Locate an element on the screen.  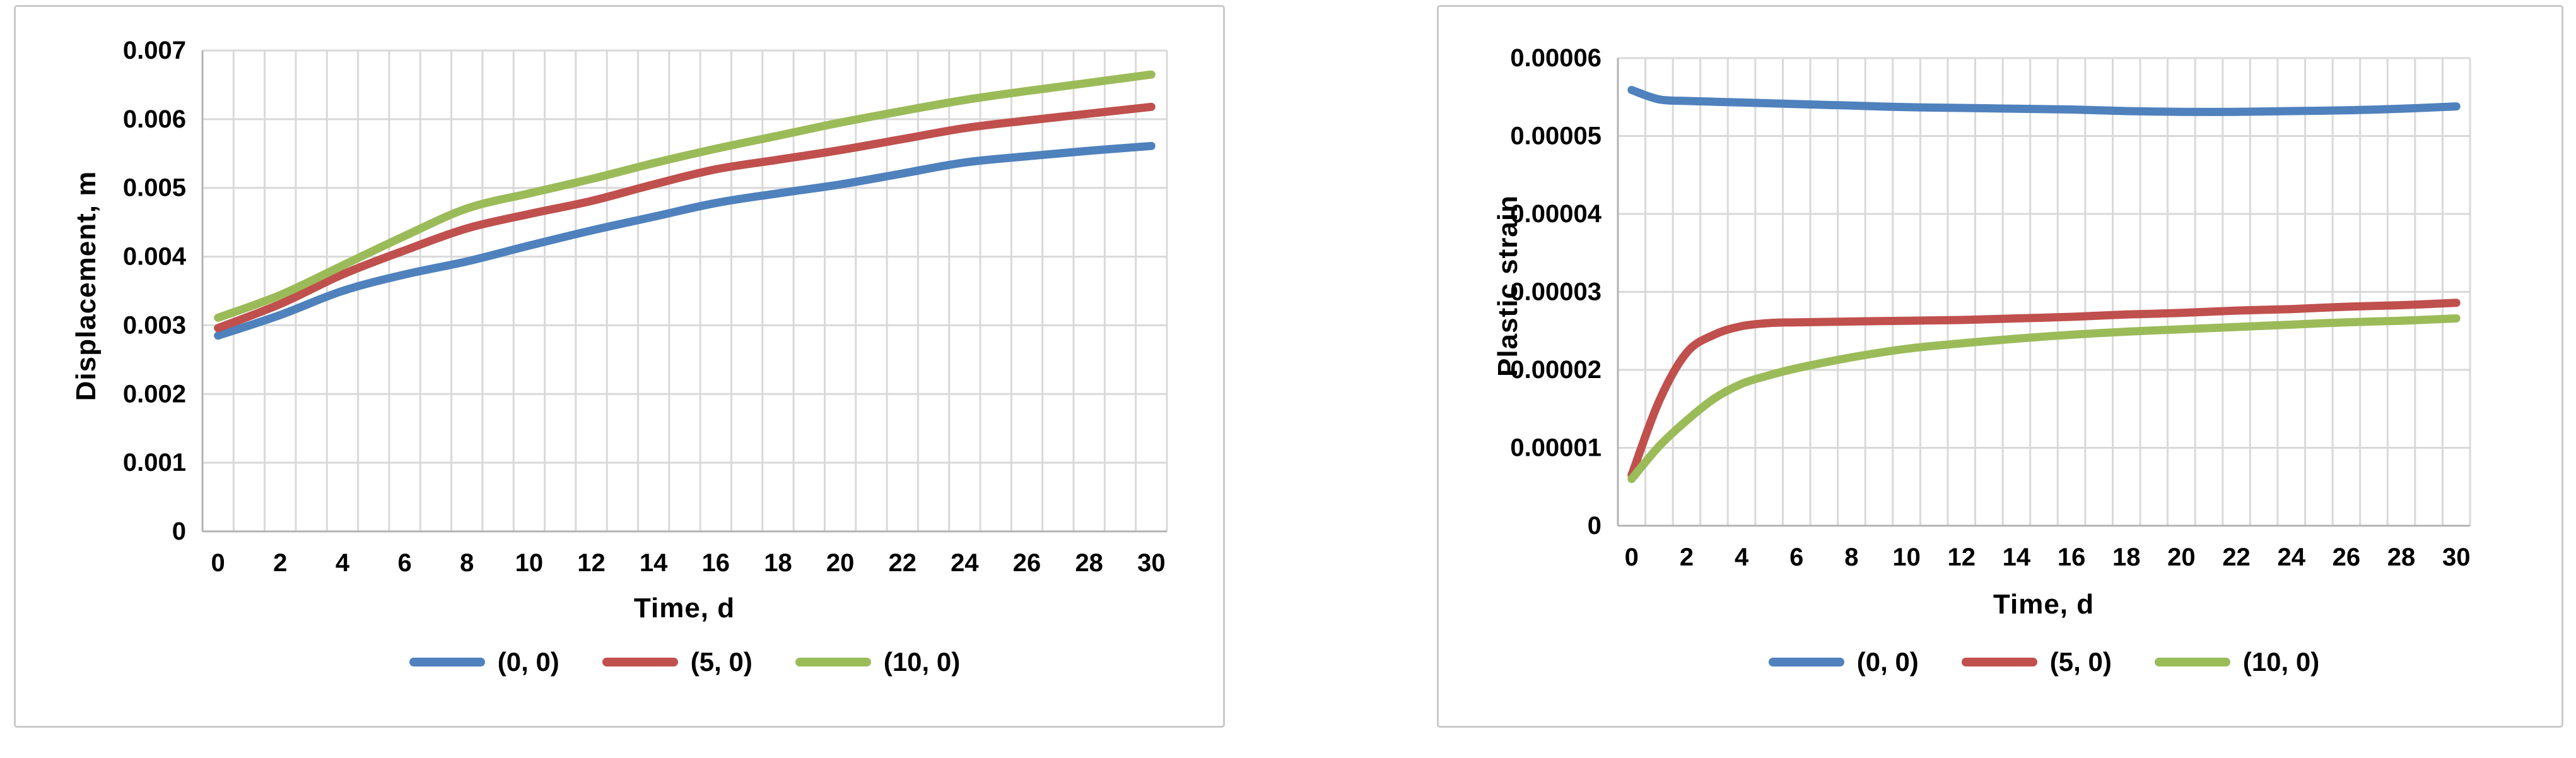
plastic-strain-y-axis-title: Plastic strain is located at coordinates (1507, 286).